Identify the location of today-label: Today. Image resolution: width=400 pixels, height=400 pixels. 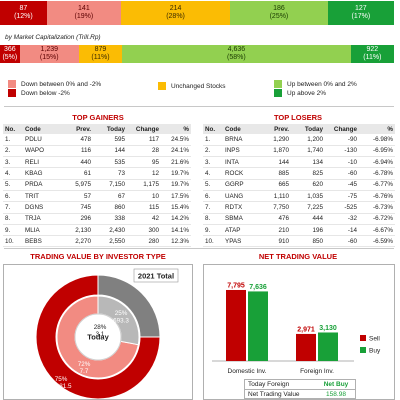
(98, 337).